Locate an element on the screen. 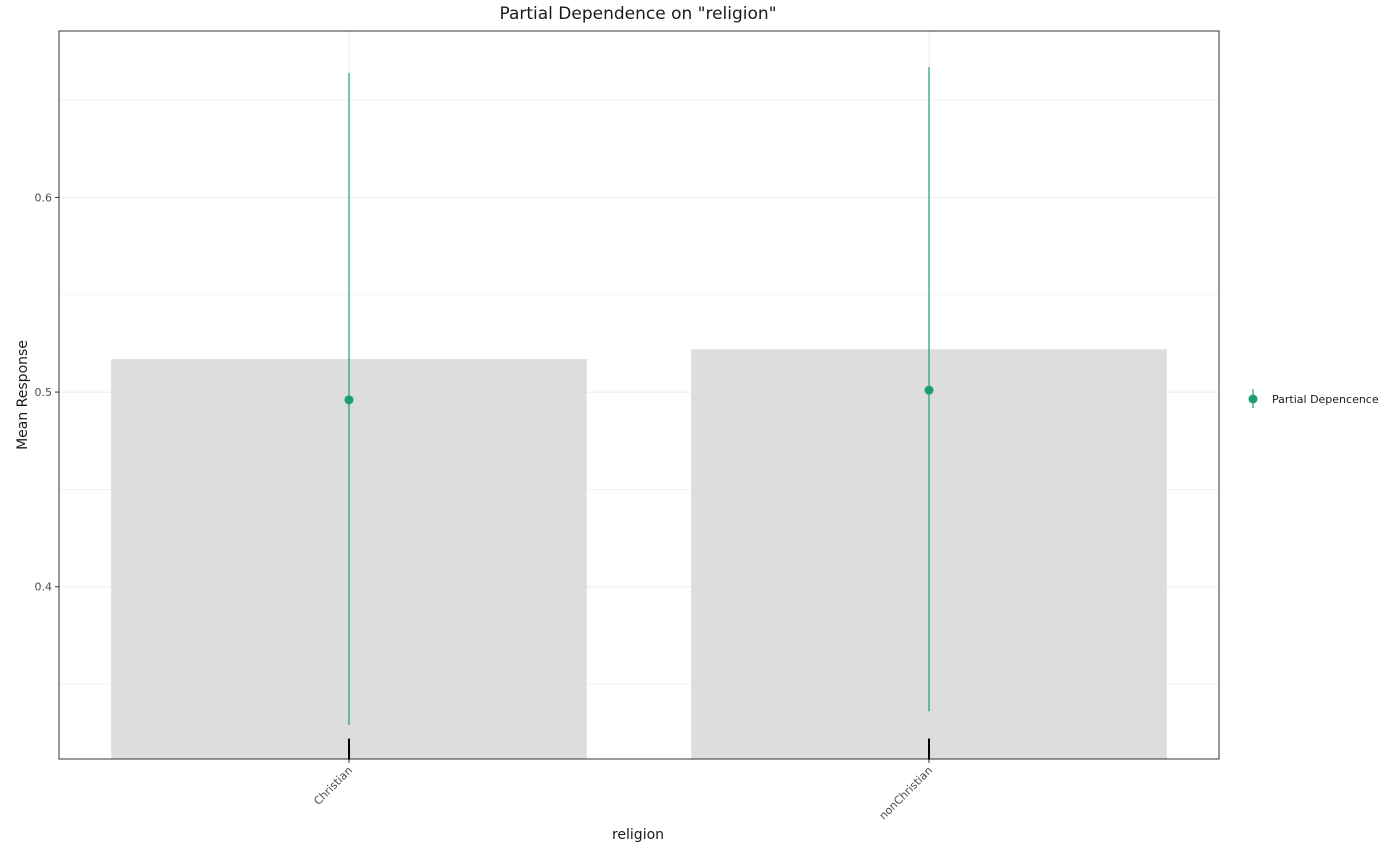 Image resolution: width=1400 pixels, height=850 pixels. chart-title: Partial Dependence on "religion" is located at coordinates (637, 14).